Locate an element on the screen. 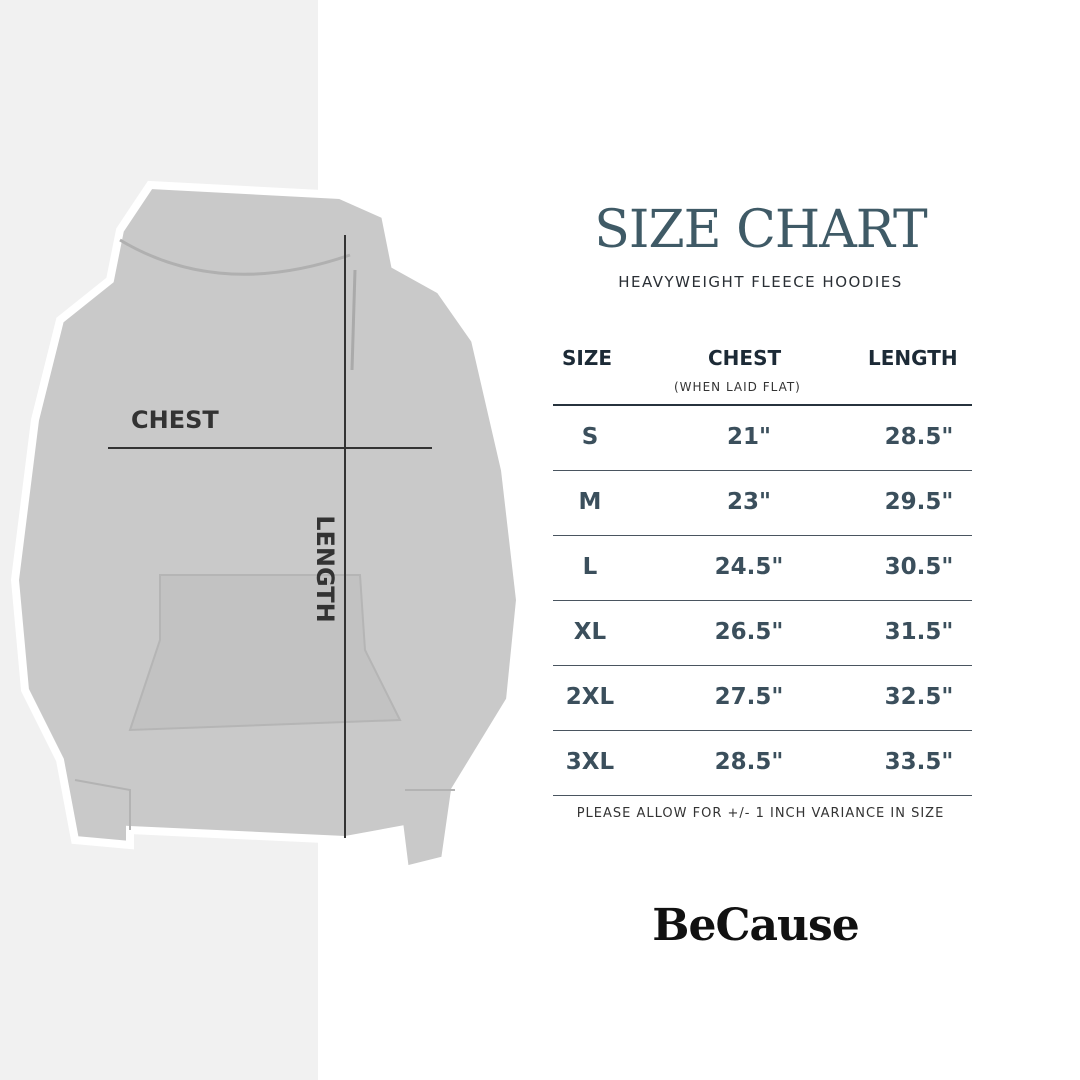  table-header: SIZE CHEST (WHEN LAID FLAT) LENGTH is located at coordinates (762, 373).